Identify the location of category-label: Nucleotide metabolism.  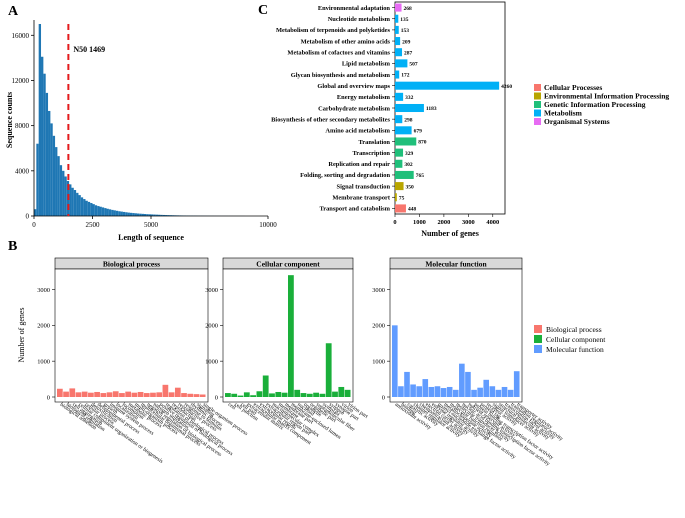
(359, 19).